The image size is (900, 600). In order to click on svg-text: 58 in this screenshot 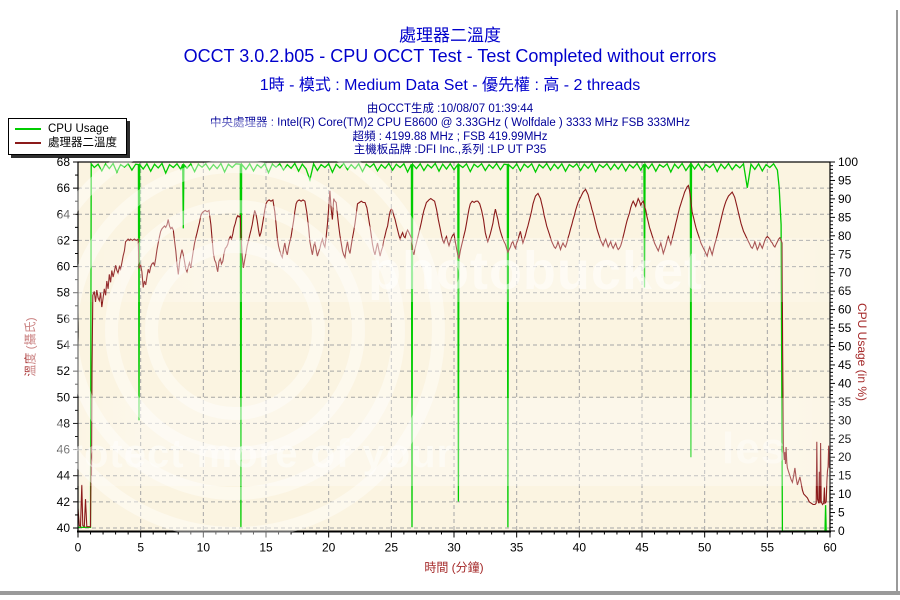, I will do `click(64, 293)`.